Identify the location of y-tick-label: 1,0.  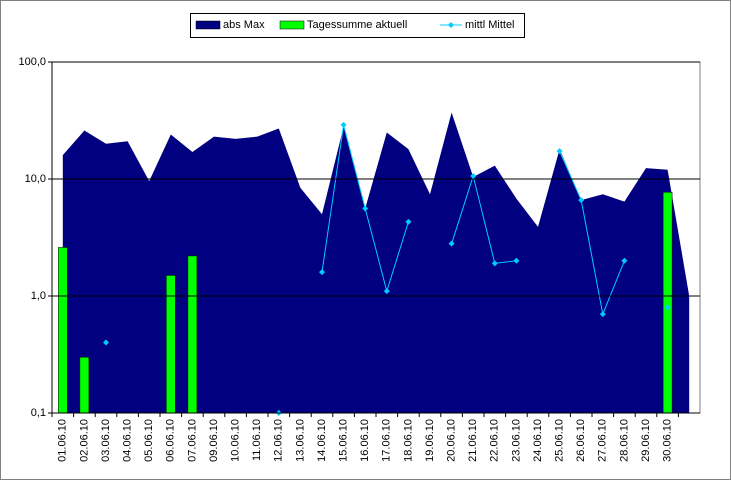
(38, 296).